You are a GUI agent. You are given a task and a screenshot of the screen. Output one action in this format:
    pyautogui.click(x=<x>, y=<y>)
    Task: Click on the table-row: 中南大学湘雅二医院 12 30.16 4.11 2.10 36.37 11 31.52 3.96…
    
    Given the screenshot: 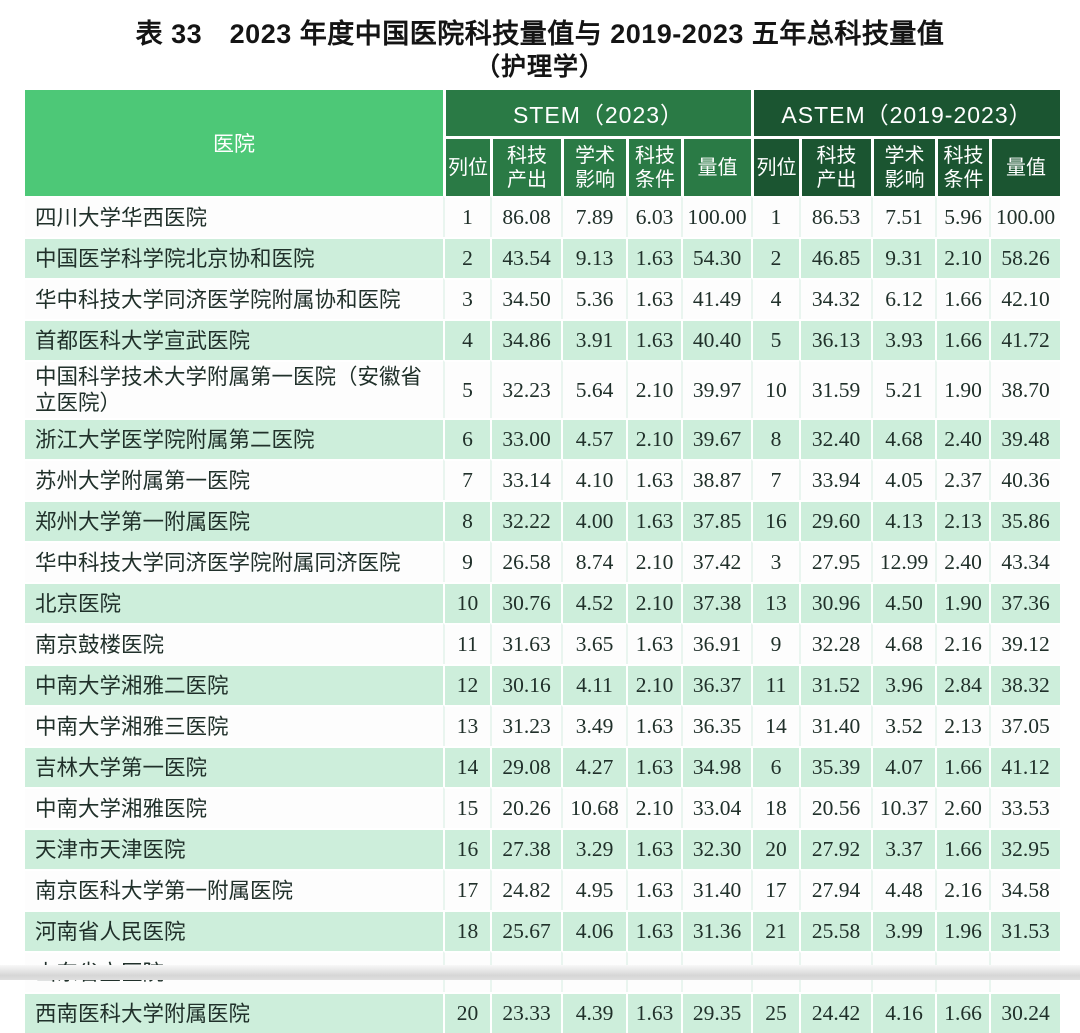 What is the action you would take?
    pyautogui.click(x=543, y=684)
    